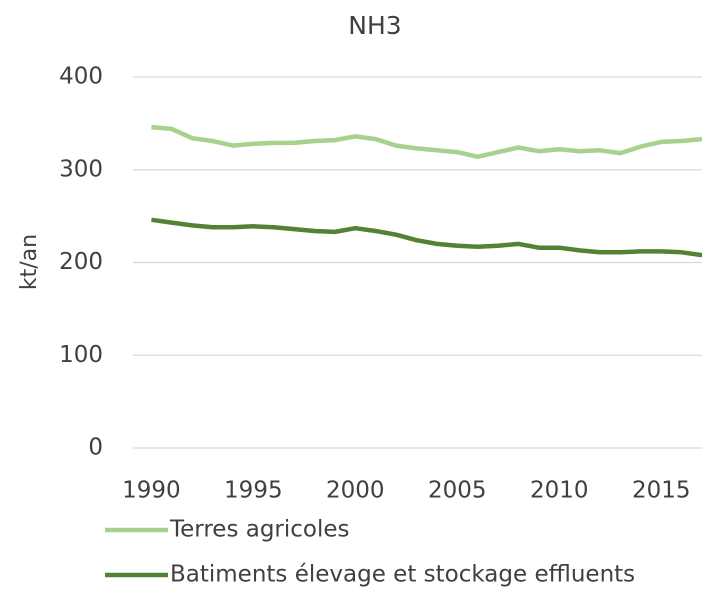 This screenshot has width=702, height=593. Describe the element at coordinates (151, 491) in the screenshot. I see `x-tick-label: 1990` at that location.